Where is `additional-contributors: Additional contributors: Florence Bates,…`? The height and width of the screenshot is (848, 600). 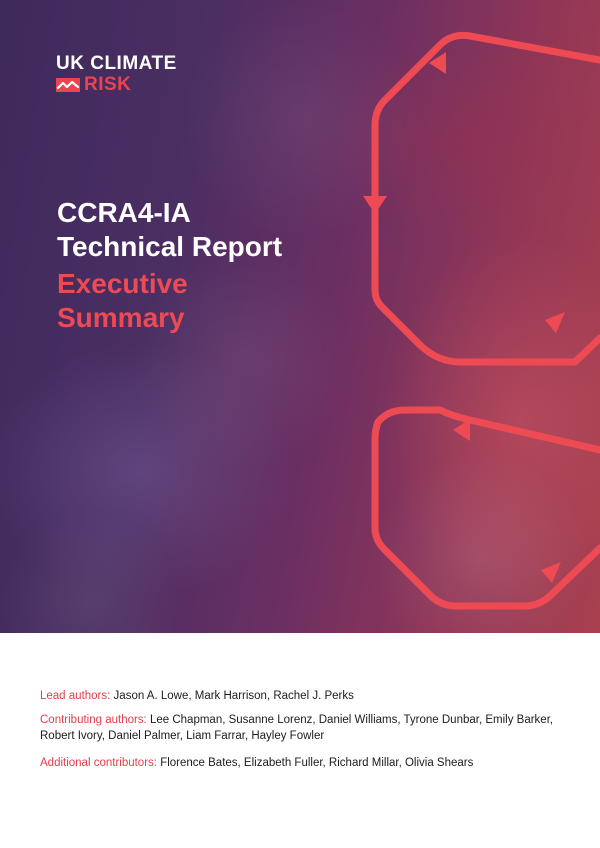
additional-contributors: Additional contributors: Florence Bates,… is located at coordinates (305, 763).